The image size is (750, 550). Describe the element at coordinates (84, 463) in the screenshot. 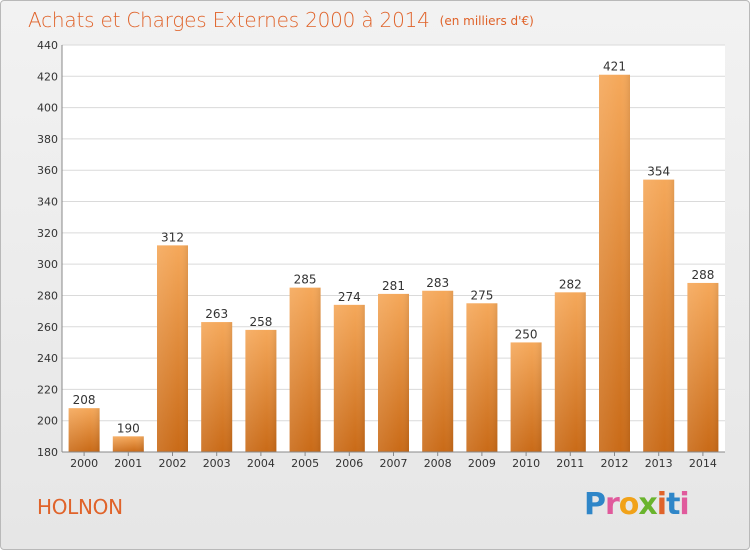

I see `x-tick-label: 2000` at that location.